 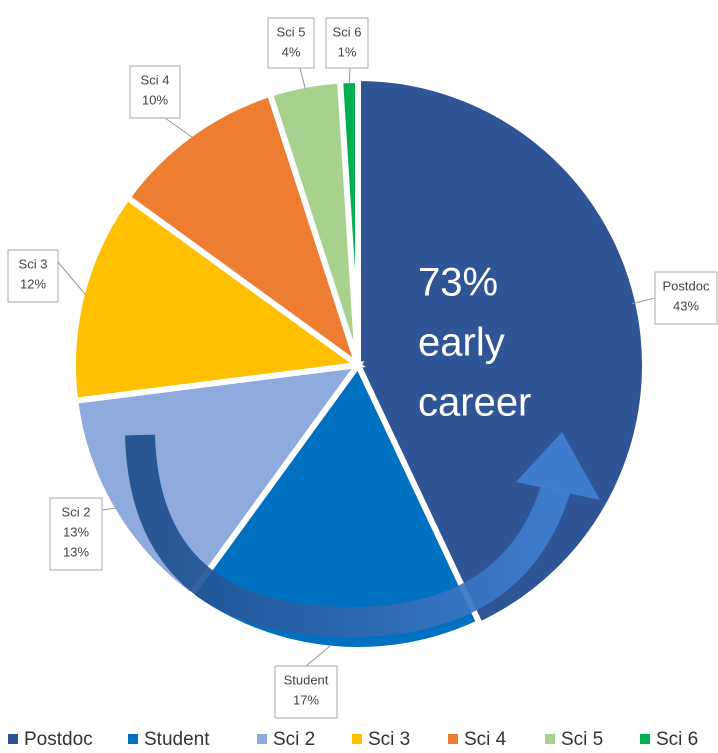 I want to click on legend-label: Postdoc, so click(x=58, y=739).